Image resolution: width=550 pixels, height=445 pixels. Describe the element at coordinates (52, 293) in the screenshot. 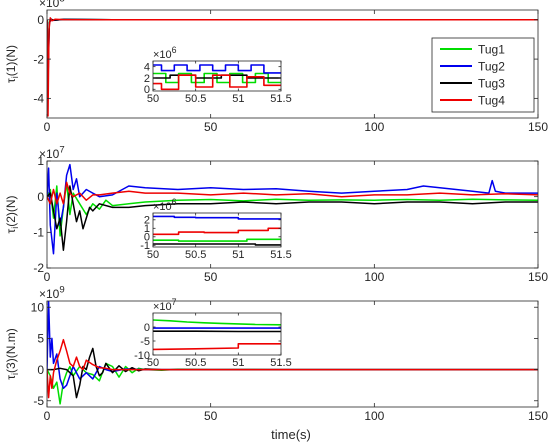

I see `panel-3-exponent-label: ×10⁹` at that location.